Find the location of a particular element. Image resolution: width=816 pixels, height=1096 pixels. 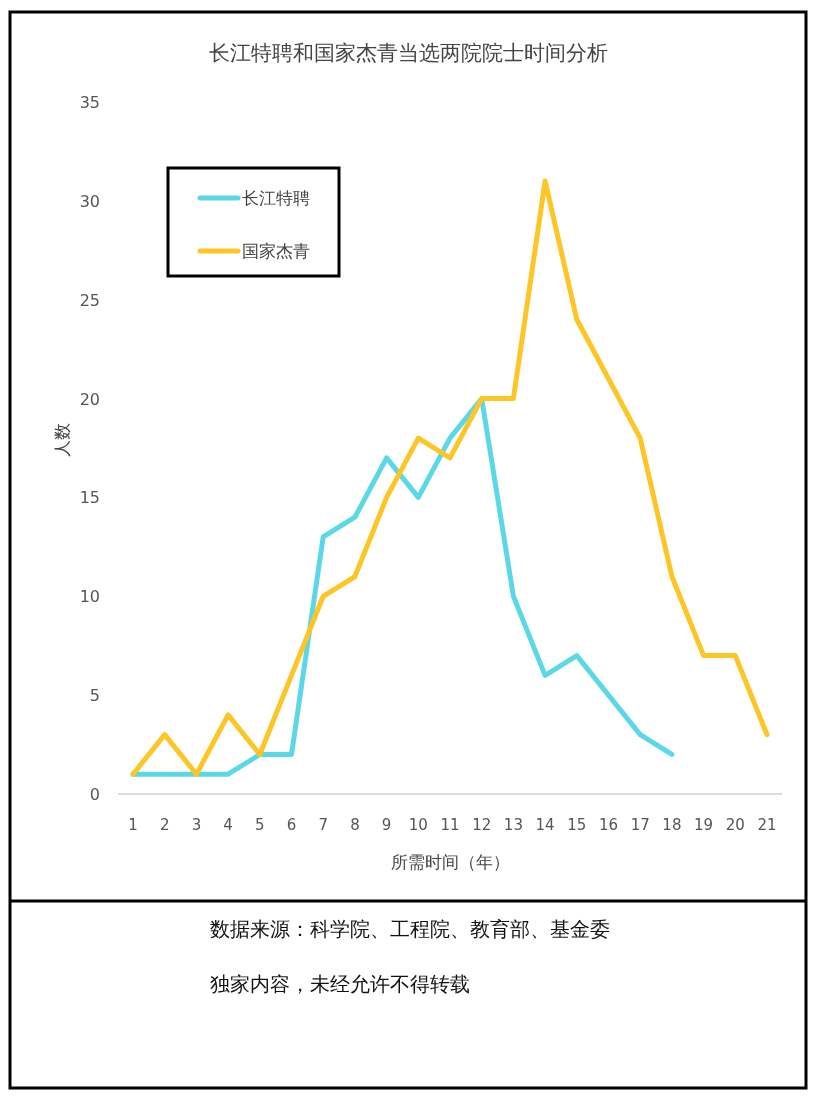

y-tick-label: 5 is located at coordinates (94, 696).